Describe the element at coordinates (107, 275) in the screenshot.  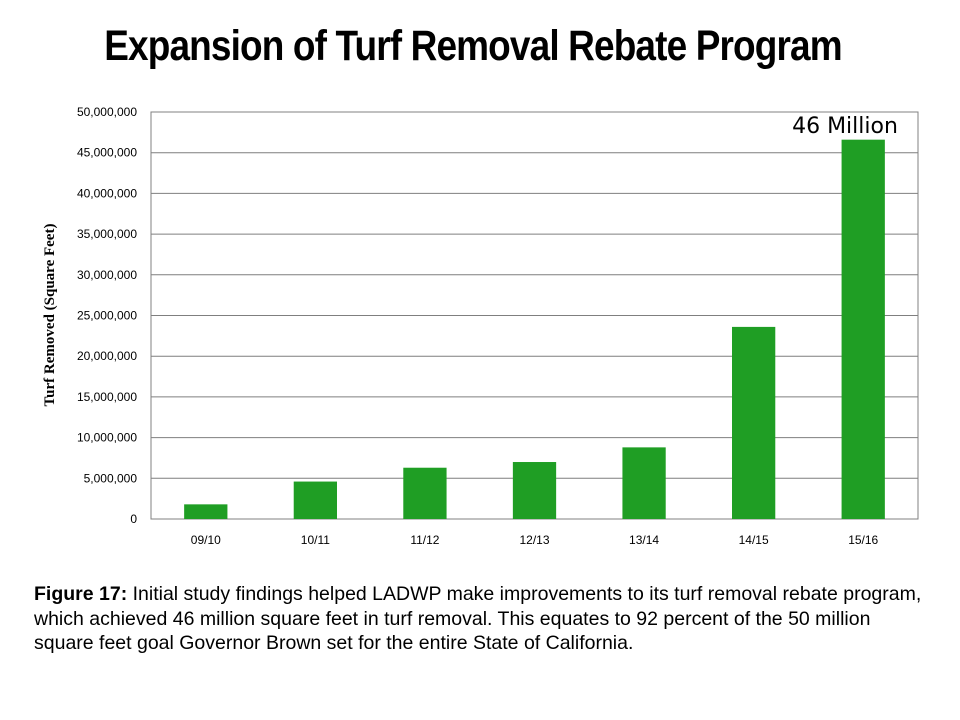
I see `y-tick-label: 30,000,000` at that location.